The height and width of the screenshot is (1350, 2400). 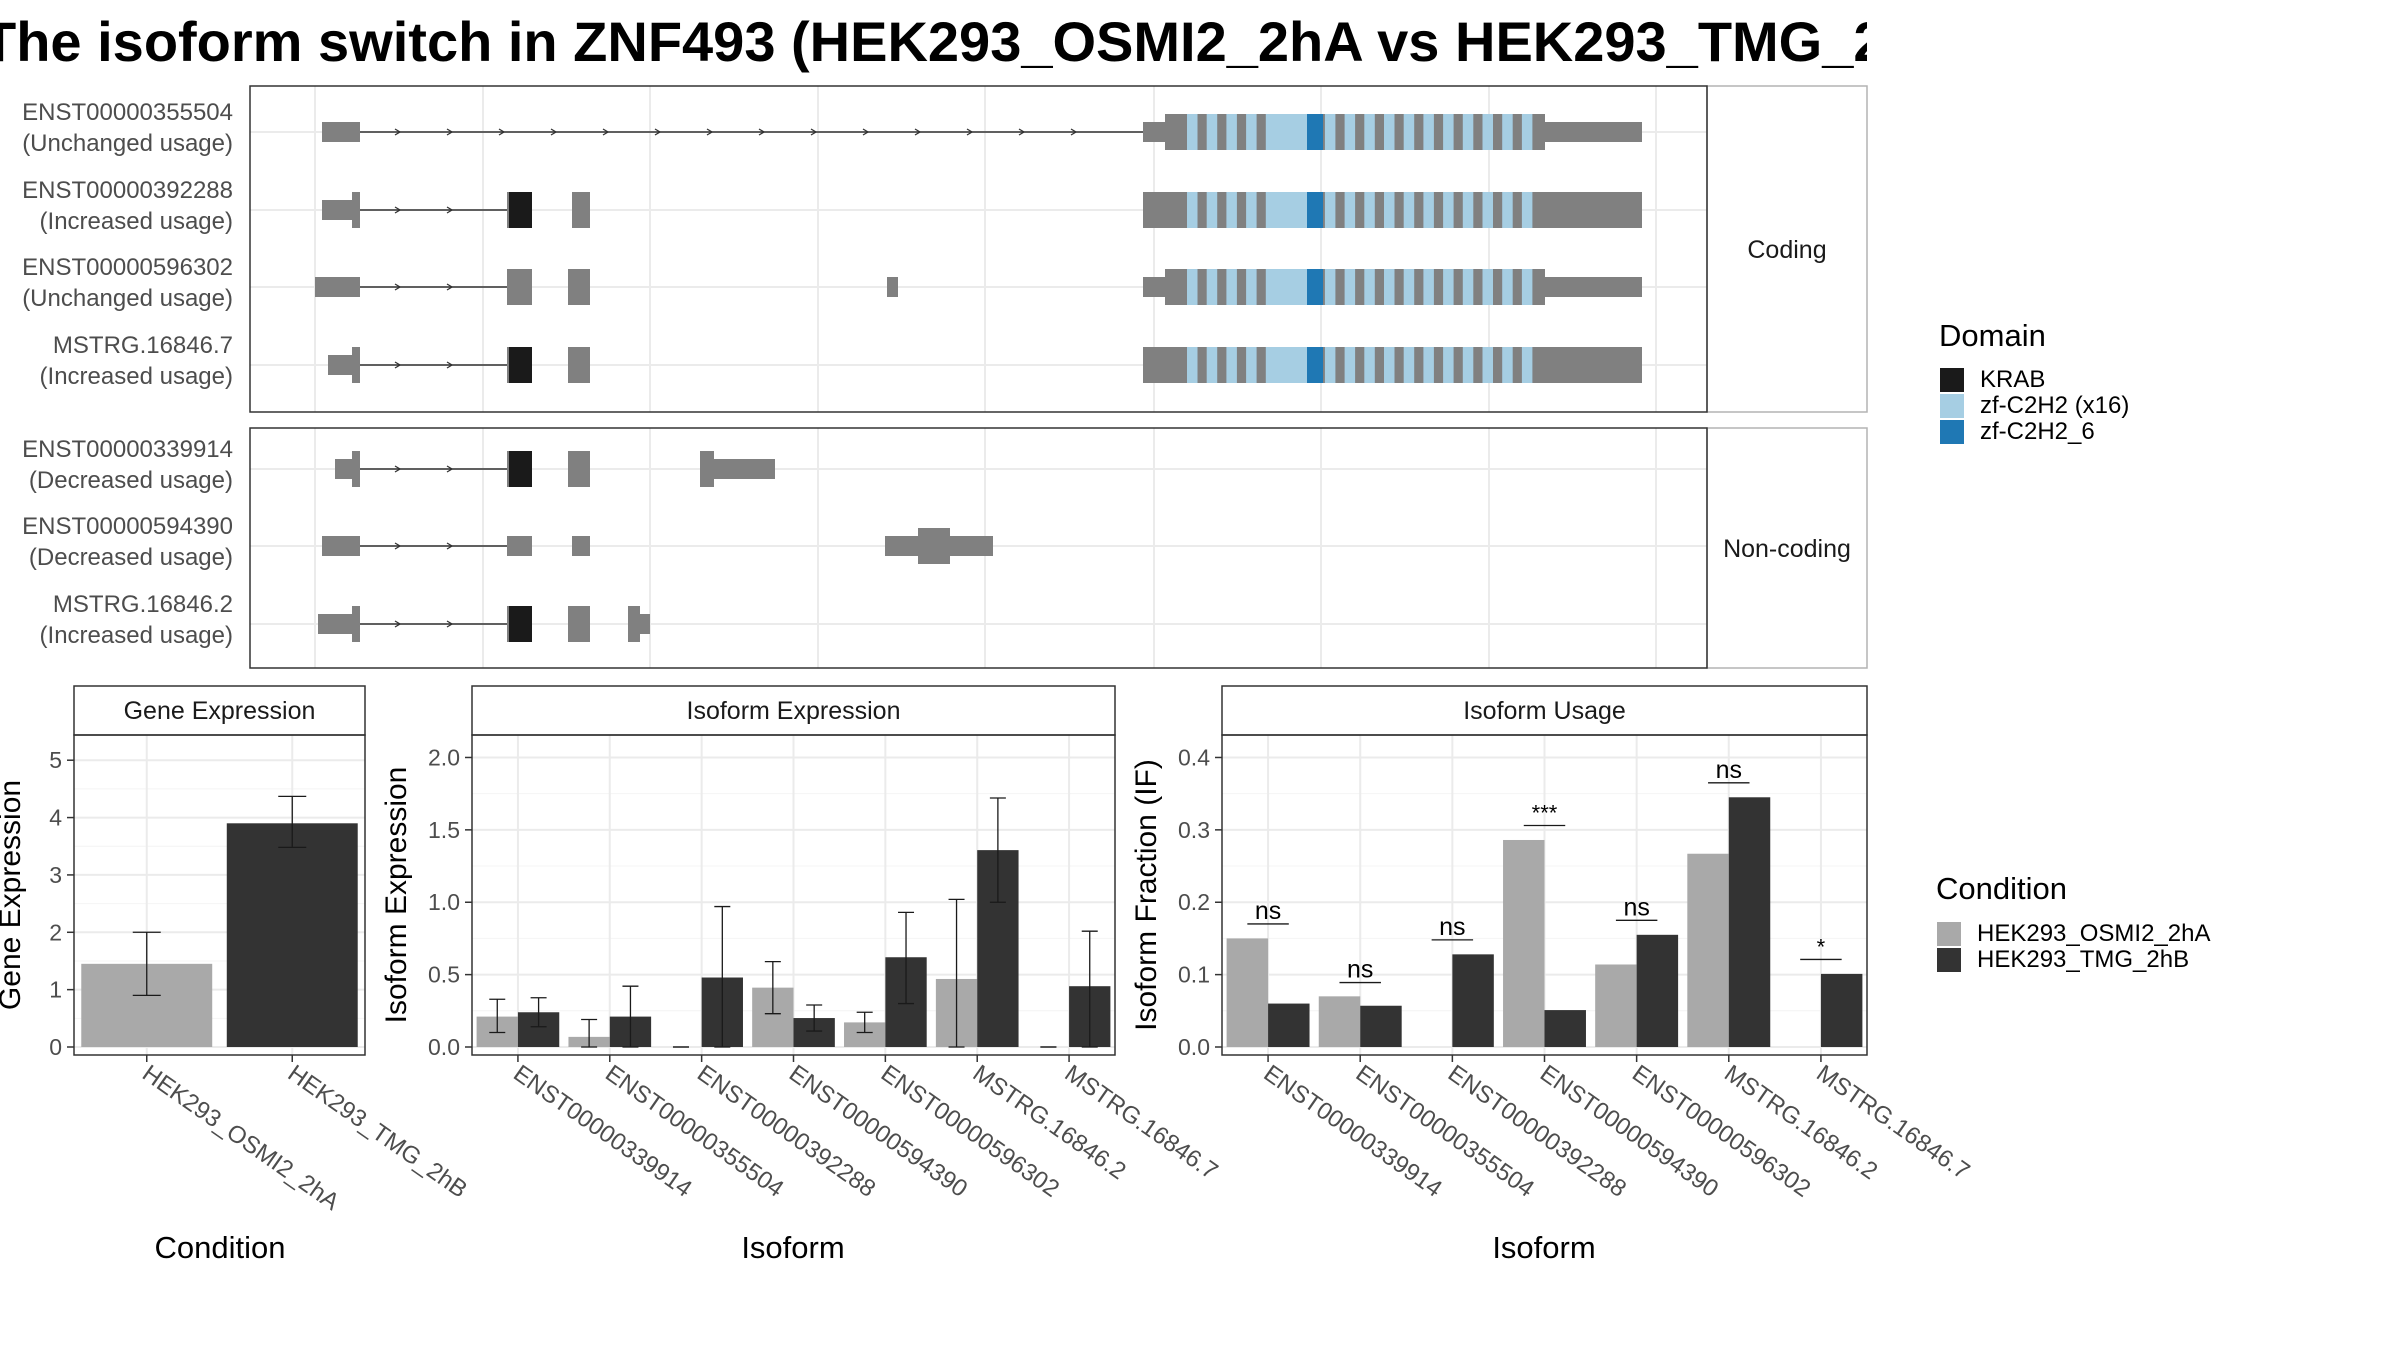 What do you see at coordinates (841, 361) in the screenshot?
I see `transcript-row-3: MSTRG.16846.7 (Increased usage)` at bounding box center [841, 361].